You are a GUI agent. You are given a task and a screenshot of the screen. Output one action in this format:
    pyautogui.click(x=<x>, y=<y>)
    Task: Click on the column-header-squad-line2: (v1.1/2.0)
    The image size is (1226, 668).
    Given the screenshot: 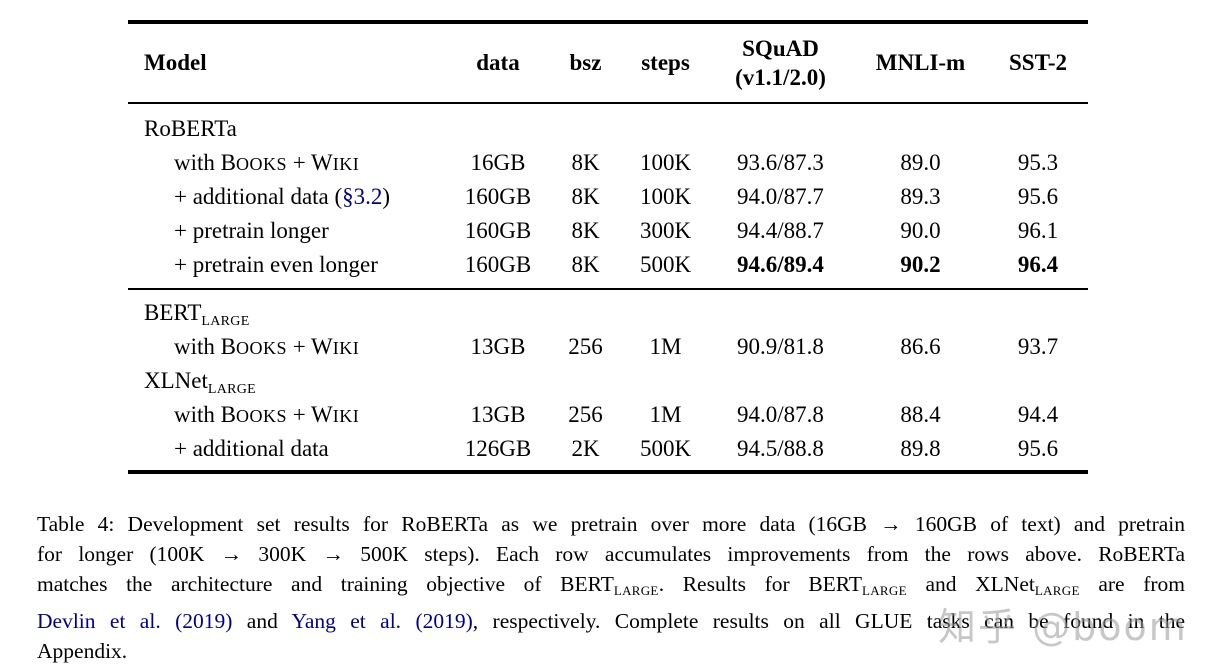 What is the action you would take?
    pyautogui.click(x=780, y=77)
    